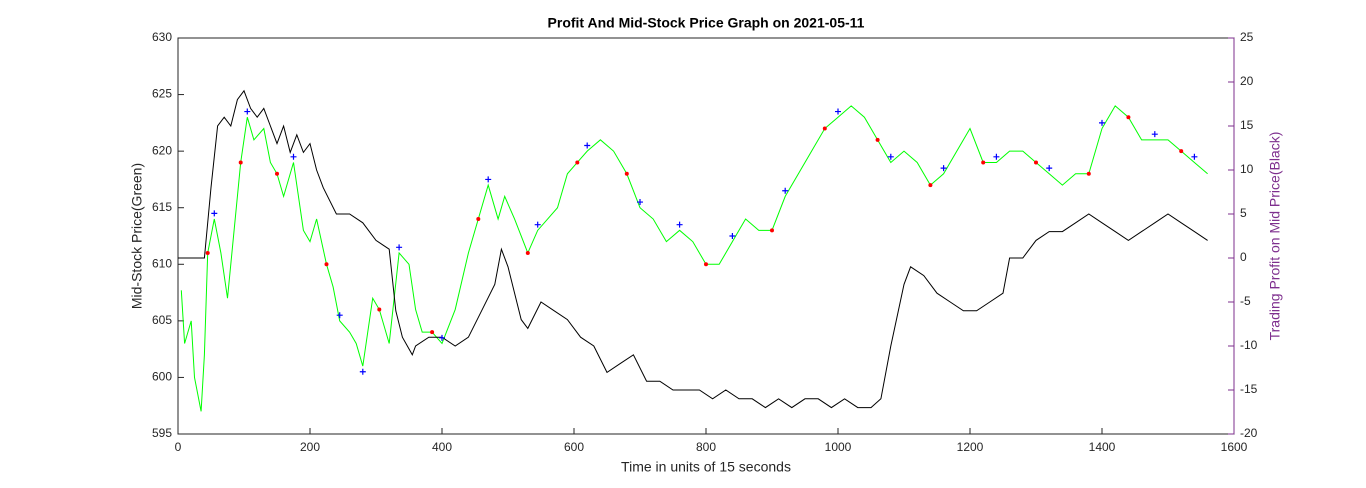 The image size is (1366, 488). I want to click on y-tick-label: 615, so click(162, 207).